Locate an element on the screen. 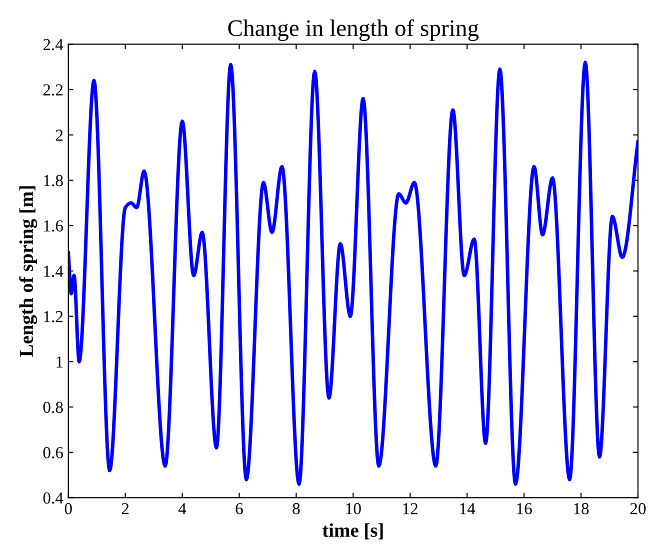  y-tick-label: 2 is located at coordinates (59, 135).